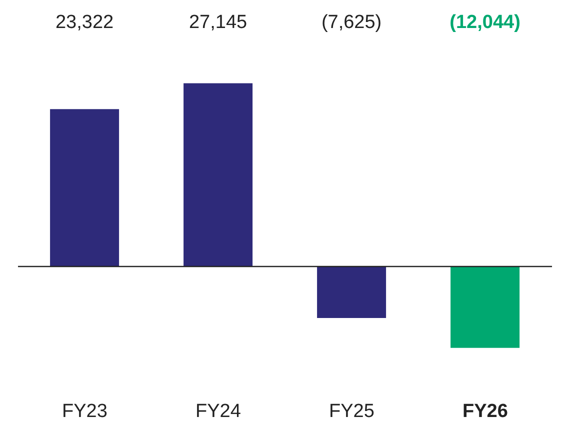  I want to click on data-label: (7,625), so click(351, 22).